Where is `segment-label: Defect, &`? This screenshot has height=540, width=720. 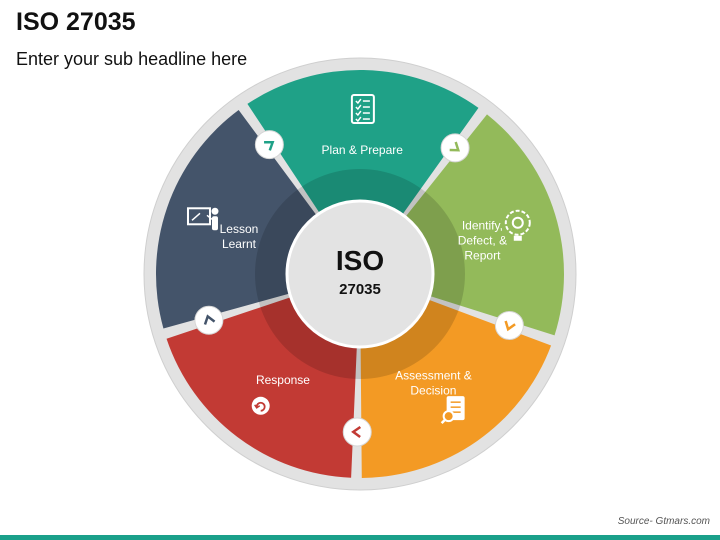
segment-label: Defect, & is located at coordinates (482, 241).